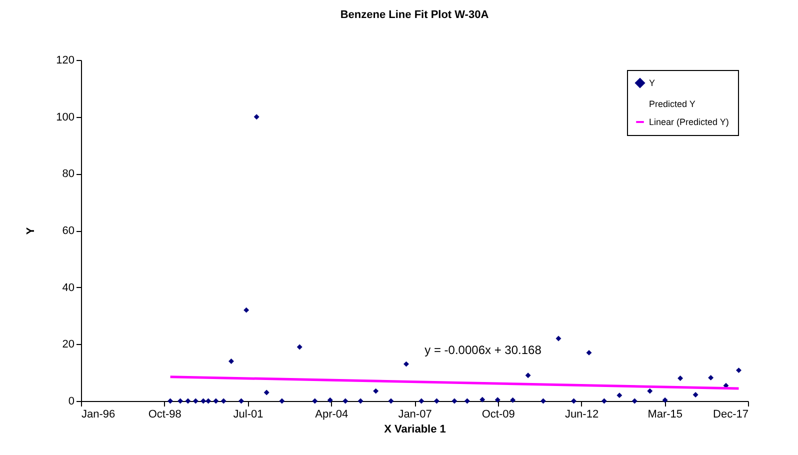  Describe the element at coordinates (414, 15) in the screenshot. I see `chart-title: Benzene Line Fit Plot W-30A` at that location.